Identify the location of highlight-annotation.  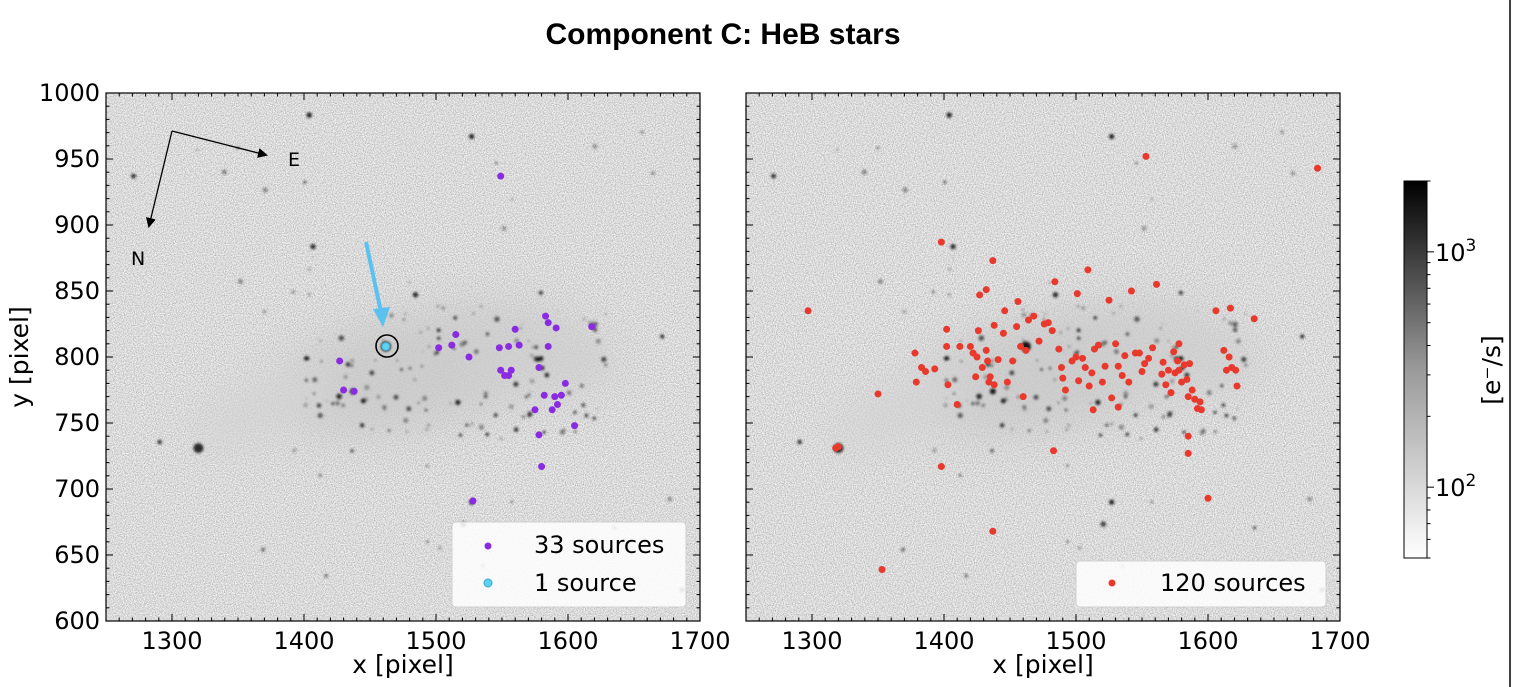
(381, 299).